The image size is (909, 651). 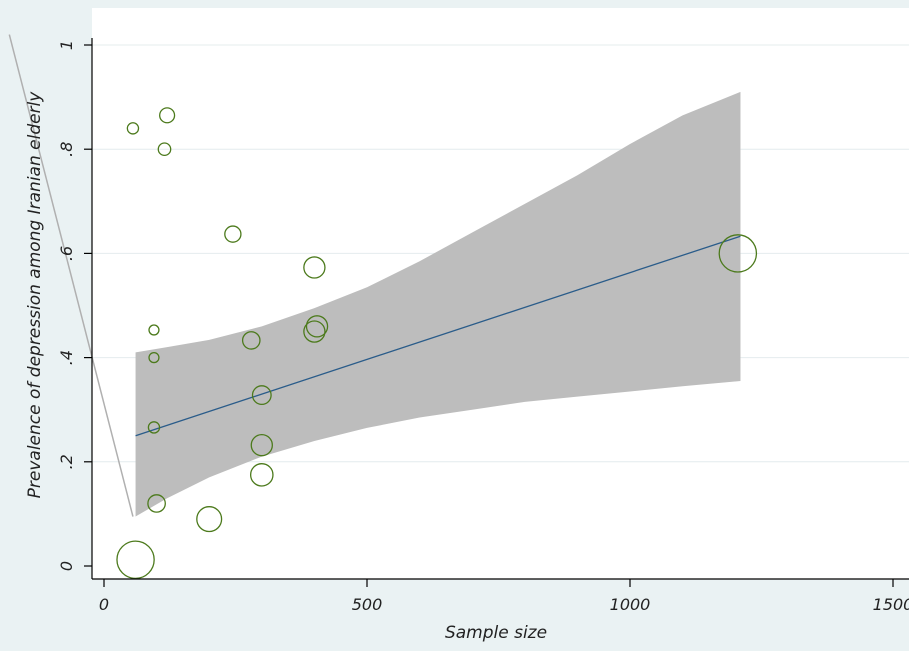 What do you see at coordinates (66, 45) in the screenshot?
I see `y-tick-label-5: 1` at bounding box center [66, 45].